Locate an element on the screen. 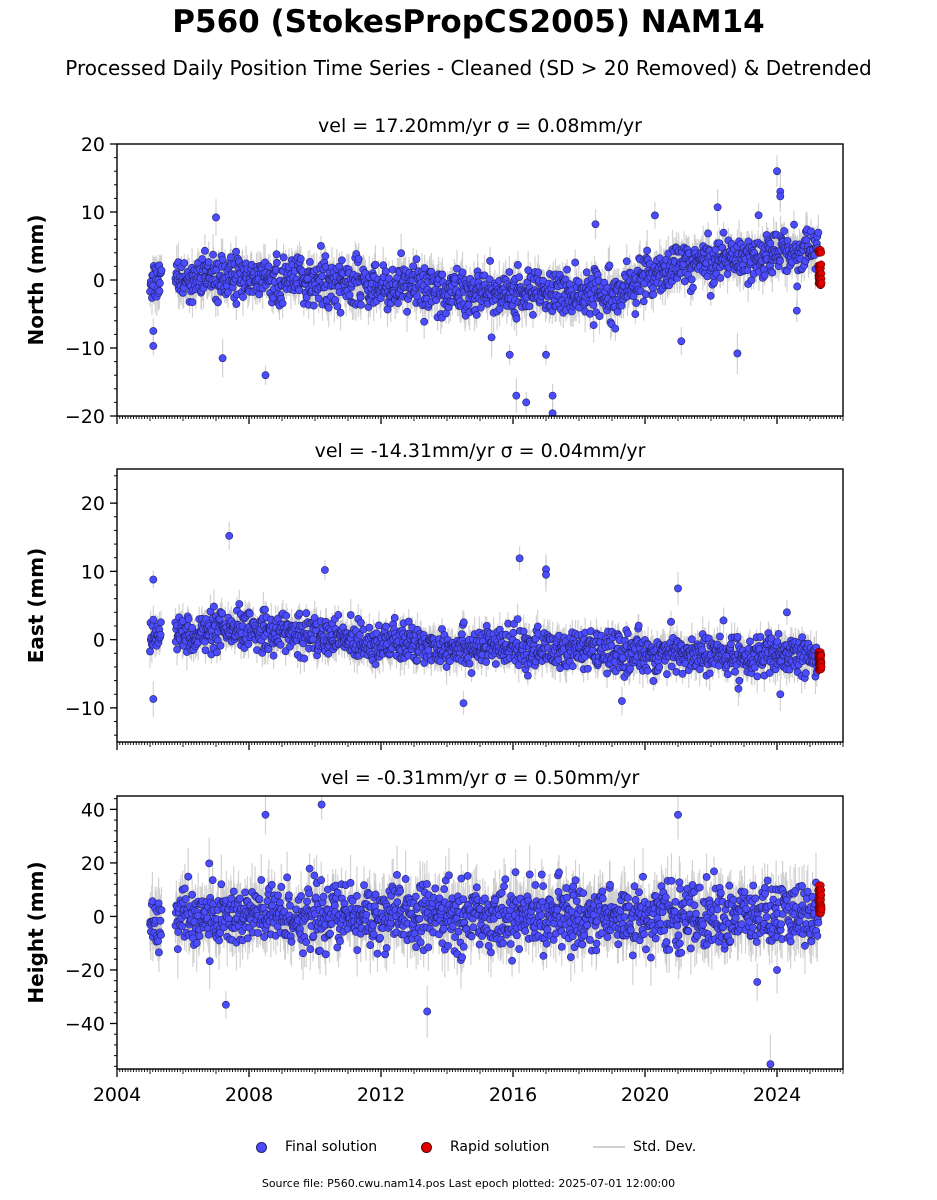 The width and height of the screenshot is (937, 1200). y-tick-label: 20 is located at coordinates (93, 145).